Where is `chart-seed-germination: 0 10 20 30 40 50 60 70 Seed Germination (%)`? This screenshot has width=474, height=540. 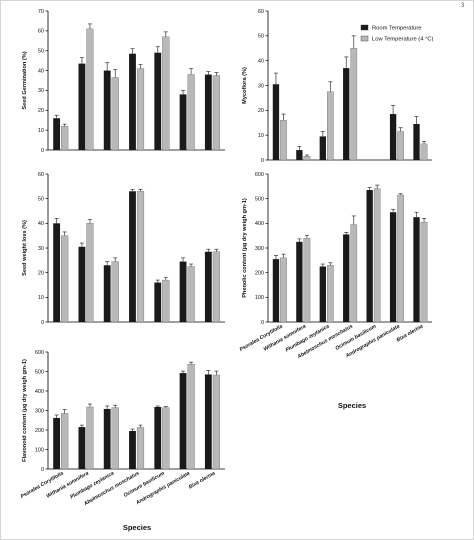
chart-seed-germination: 0 10 20 30 40 50 60 70 Seed Germination (%) is located at coordinates (123, 81).